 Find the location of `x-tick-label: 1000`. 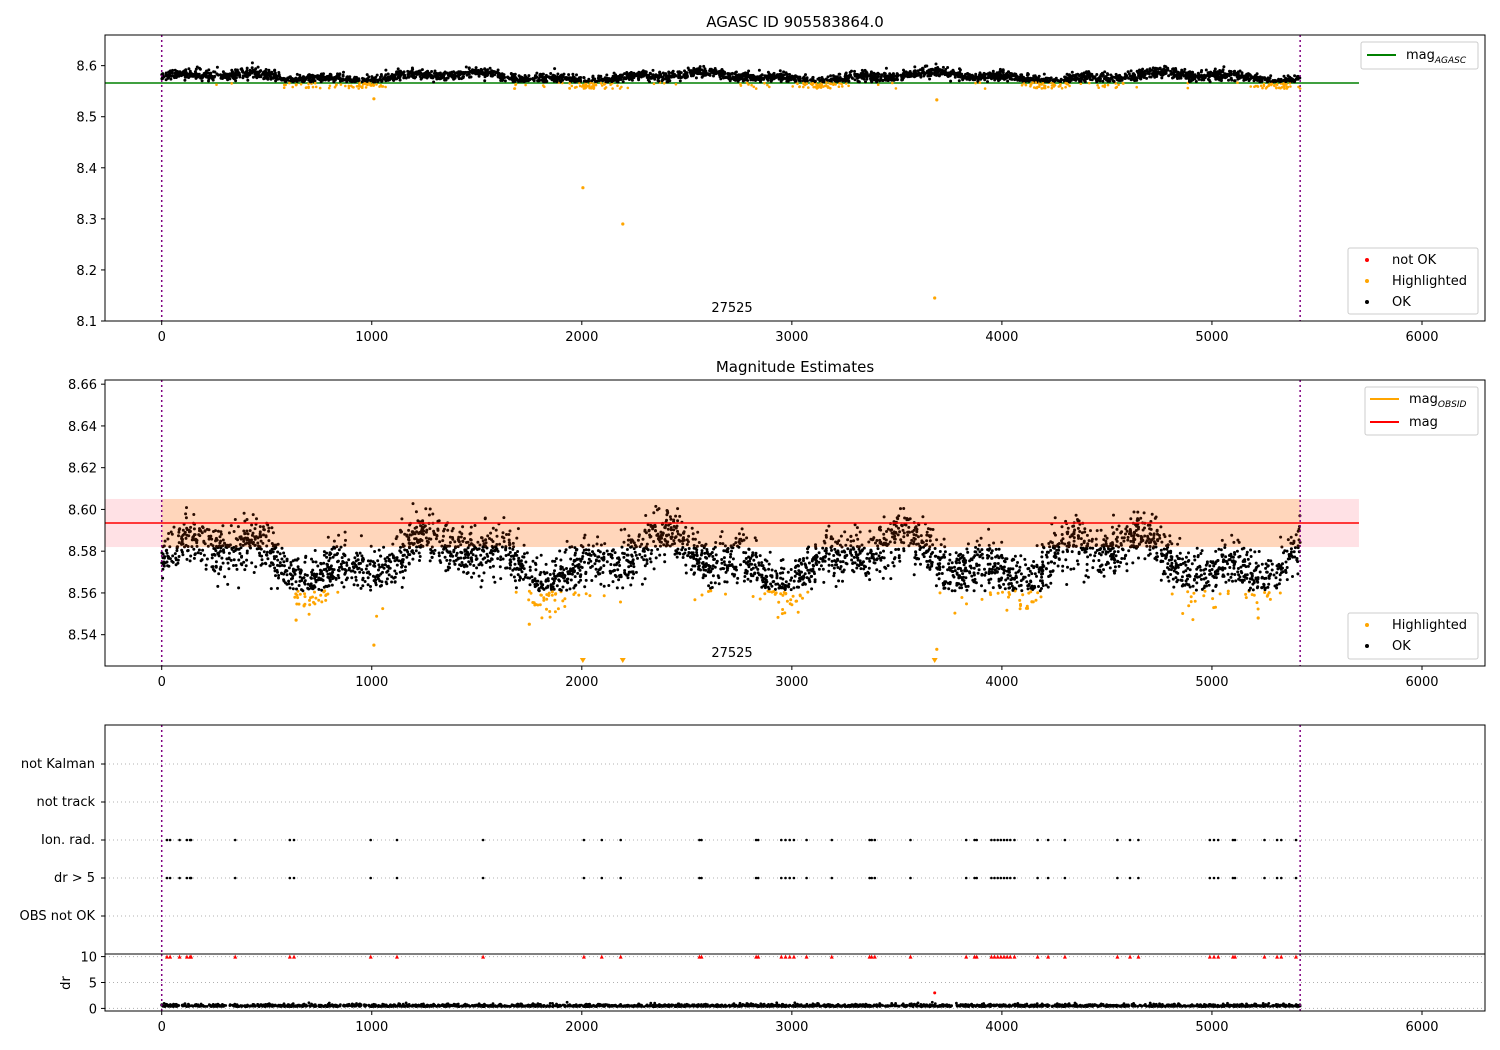

x-tick-label: 1000 is located at coordinates (371, 337).